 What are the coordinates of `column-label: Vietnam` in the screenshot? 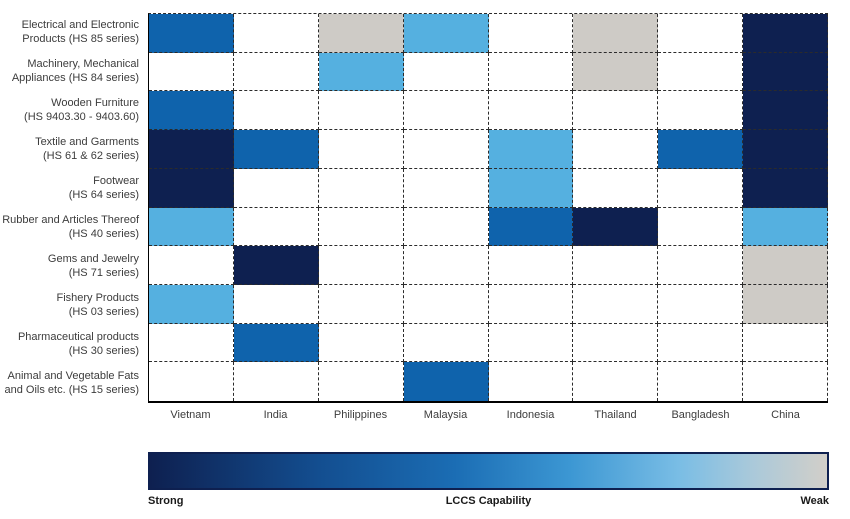 It's located at (190, 415).